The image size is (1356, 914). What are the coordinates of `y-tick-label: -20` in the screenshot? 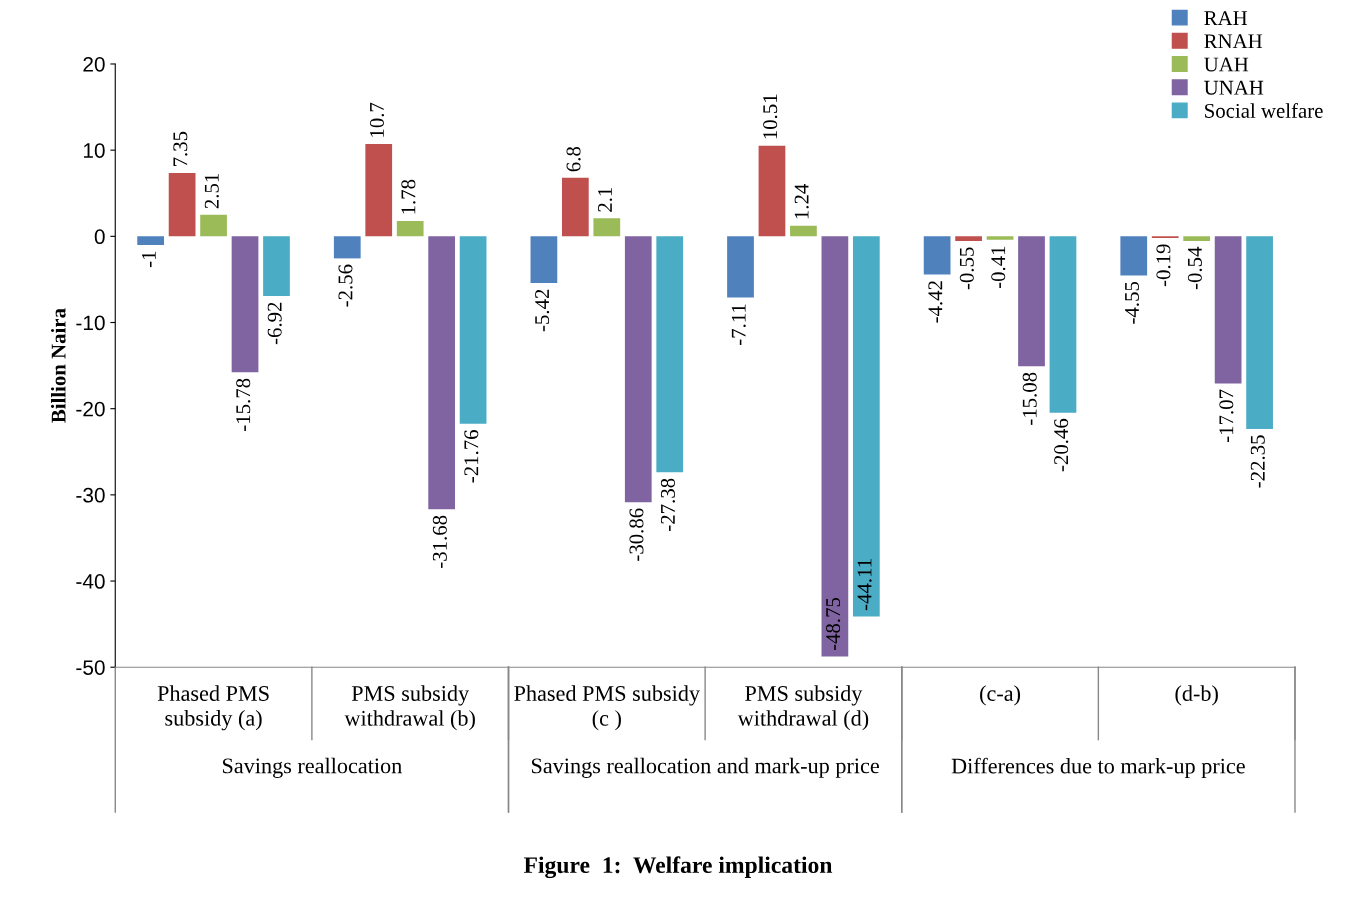 It's located at (90, 409).